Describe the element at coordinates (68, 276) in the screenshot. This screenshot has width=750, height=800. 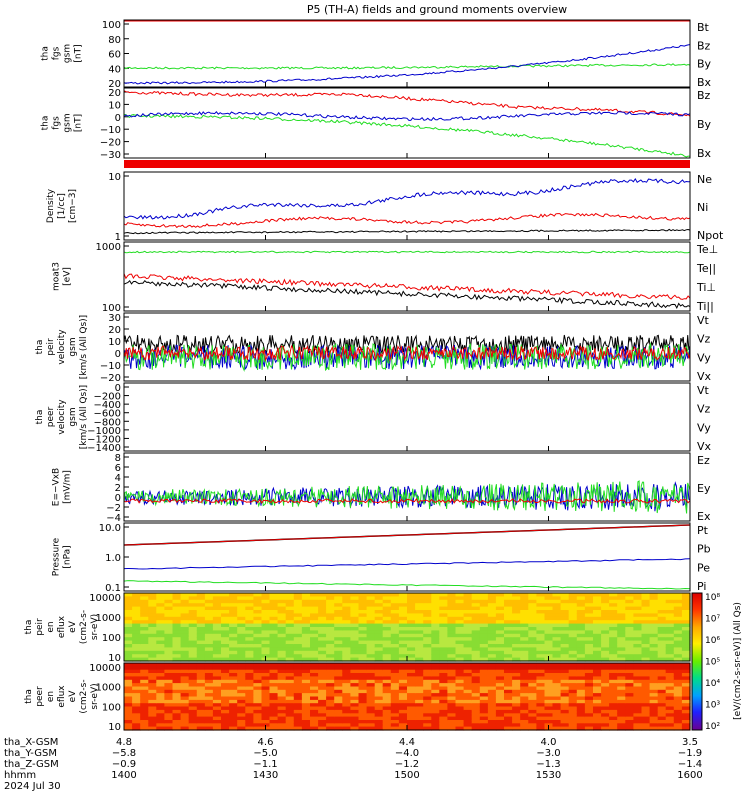
I see `ylabel-line: [eV]` at that location.